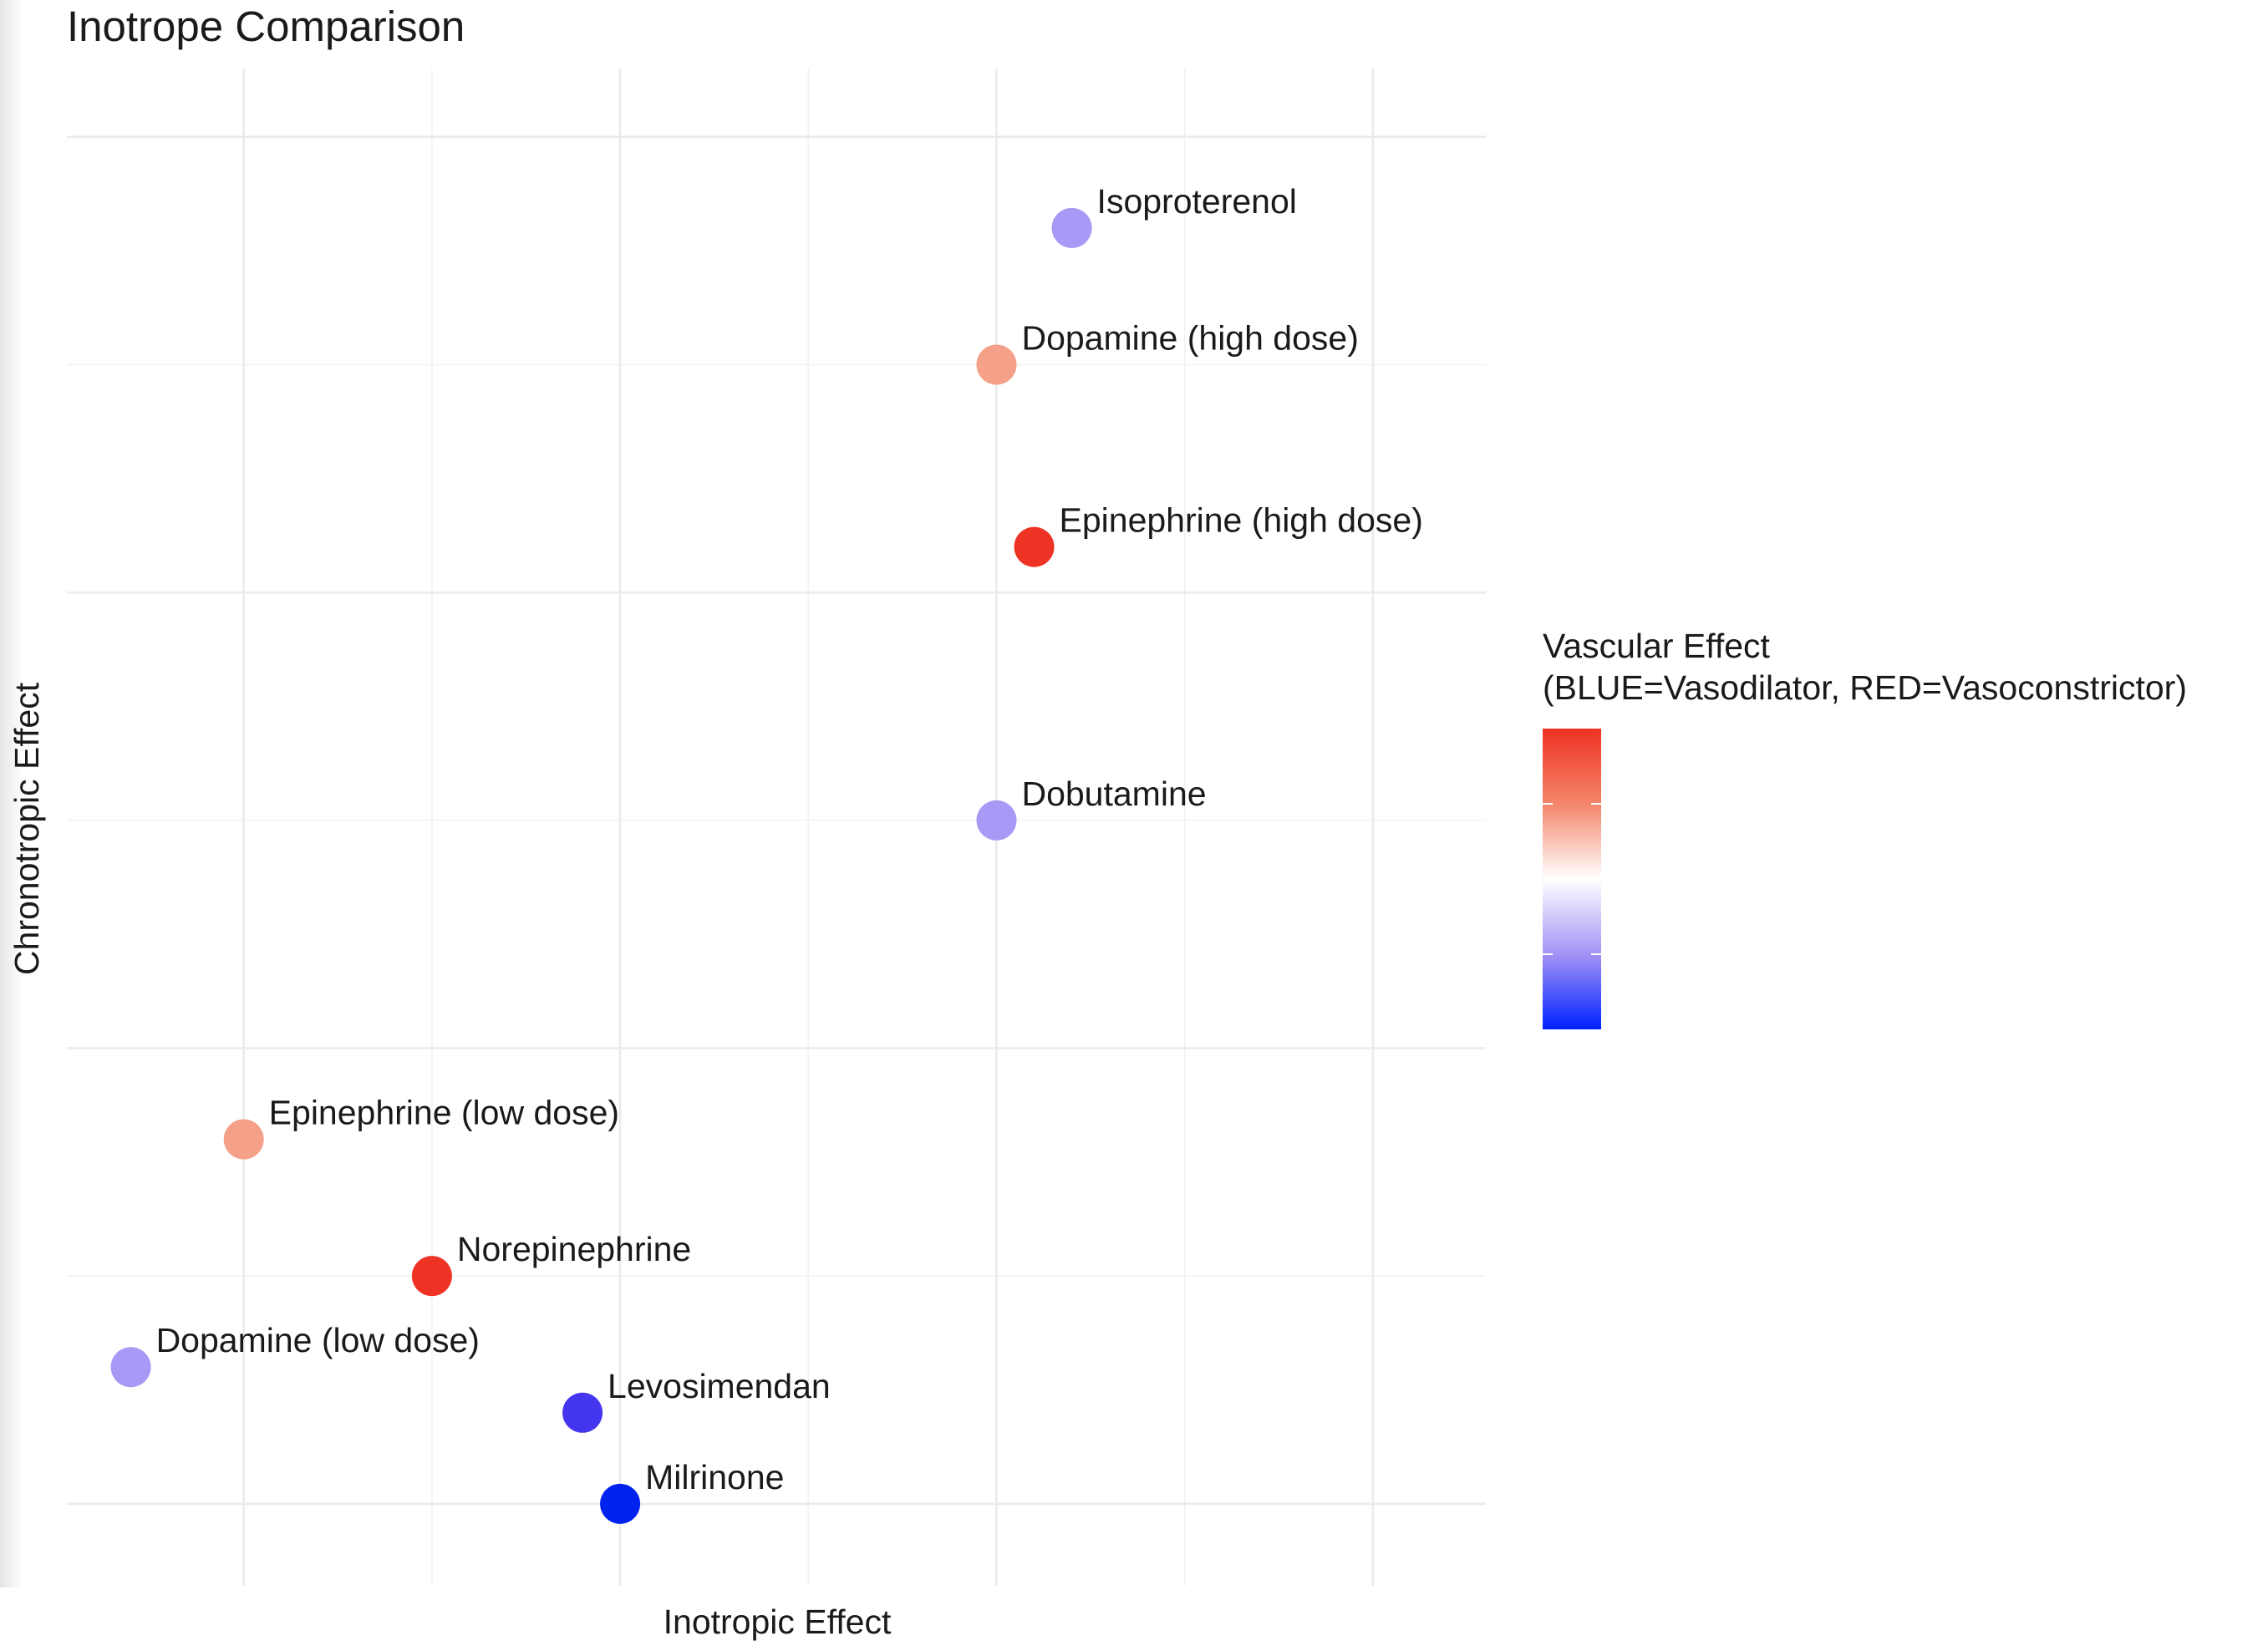 This screenshot has width=2268, height=1646. I want to click on point-label: Isoproterenol, so click(1197, 202).